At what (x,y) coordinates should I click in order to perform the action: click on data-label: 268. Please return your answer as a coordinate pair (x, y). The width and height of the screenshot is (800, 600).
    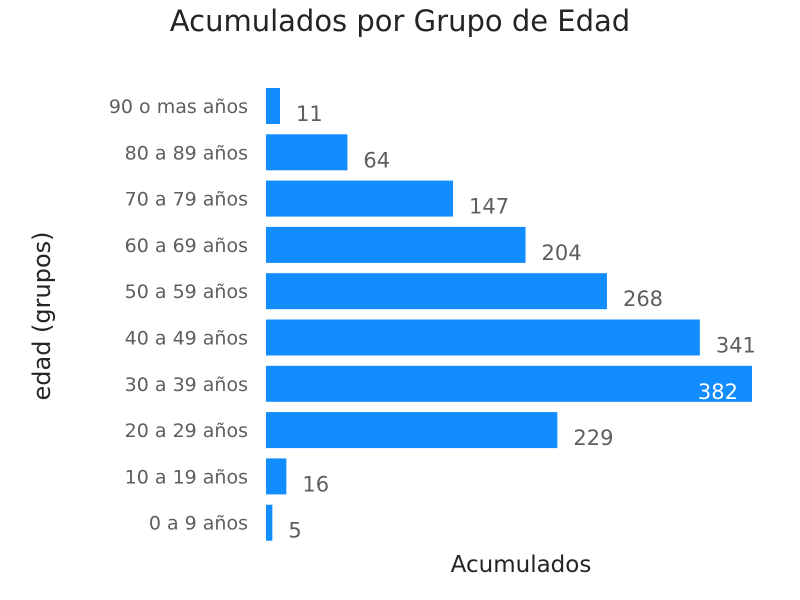
    Looking at the image, I should click on (643, 299).